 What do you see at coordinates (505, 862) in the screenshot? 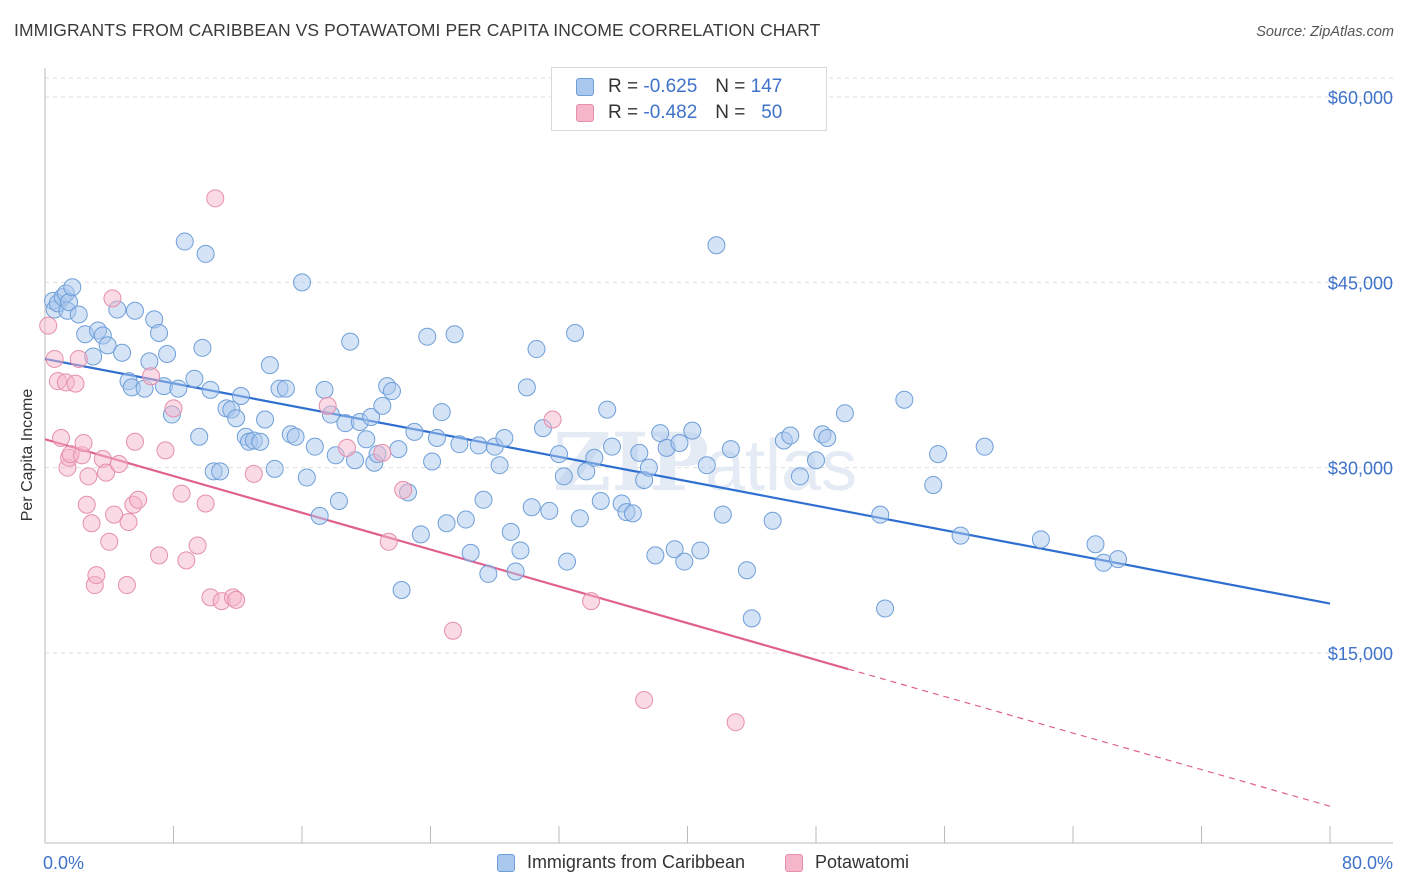
I see `legend-swatch-blue` at bounding box center [505, 862].